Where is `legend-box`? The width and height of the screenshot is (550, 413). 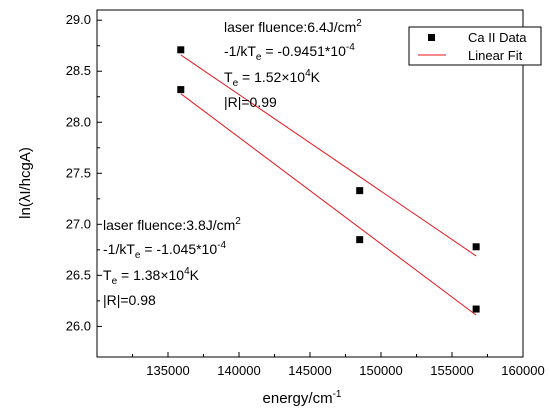 legend-box is located at coordinates (475, 46).